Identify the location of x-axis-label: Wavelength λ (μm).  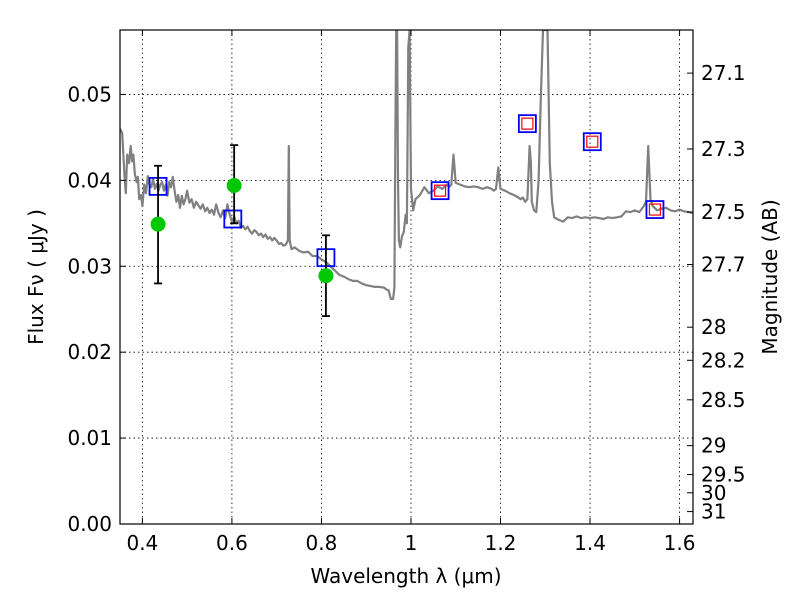
(405, 576).